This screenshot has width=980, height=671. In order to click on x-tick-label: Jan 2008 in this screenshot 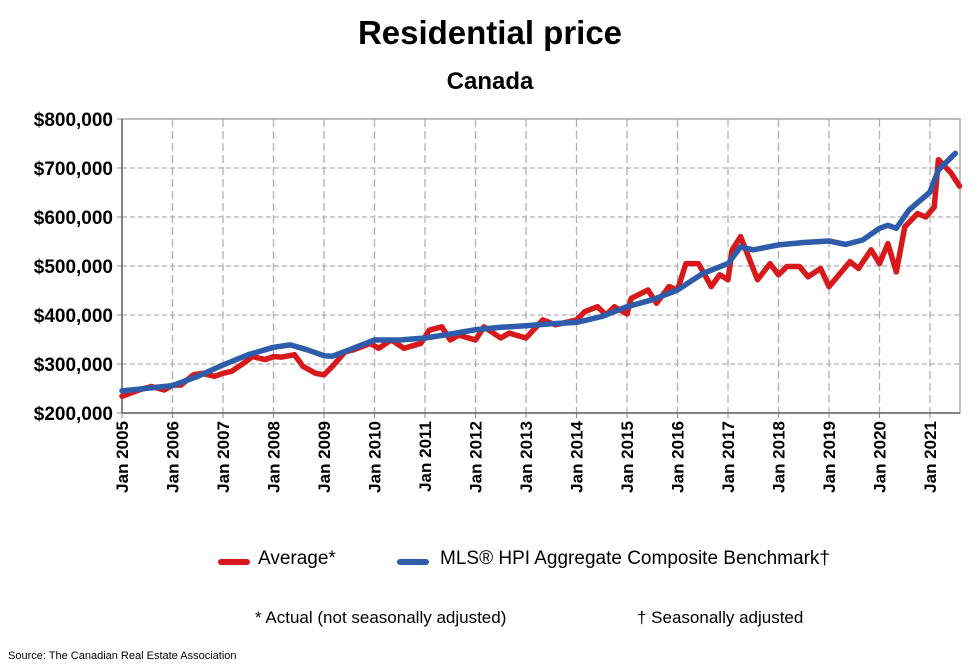, I will do `click(274, 457)`.